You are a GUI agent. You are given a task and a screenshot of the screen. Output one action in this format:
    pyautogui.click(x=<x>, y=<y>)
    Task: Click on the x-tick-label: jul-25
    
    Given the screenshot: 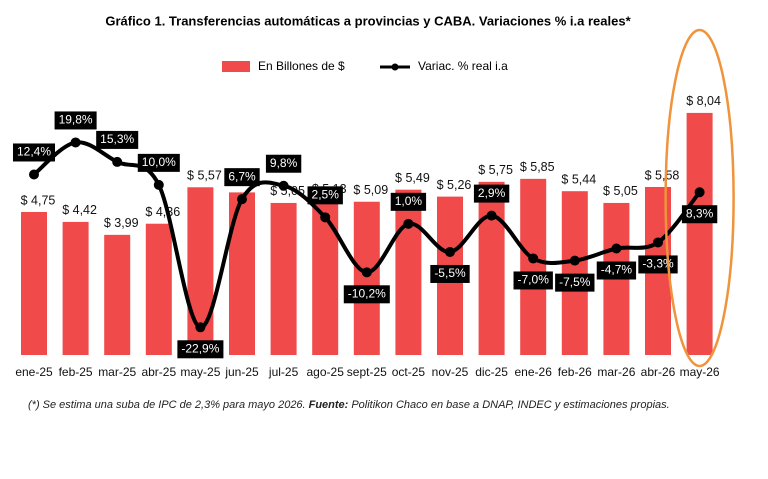 What is the action you would take?
    pyautogui.click(x=283, y=372)
    